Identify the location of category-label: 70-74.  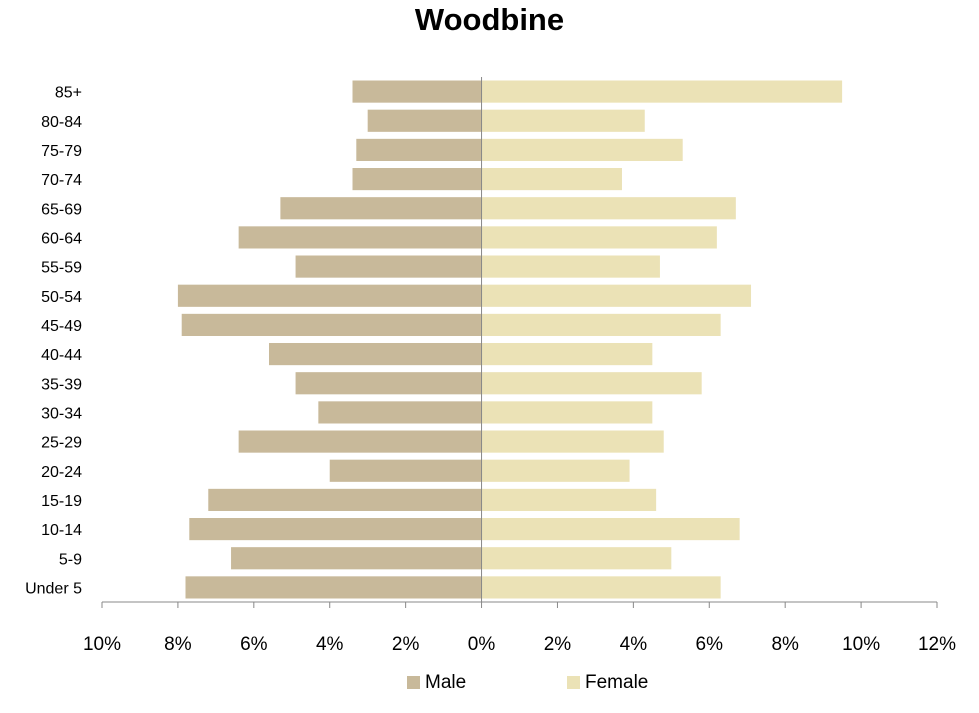
(61, 180).